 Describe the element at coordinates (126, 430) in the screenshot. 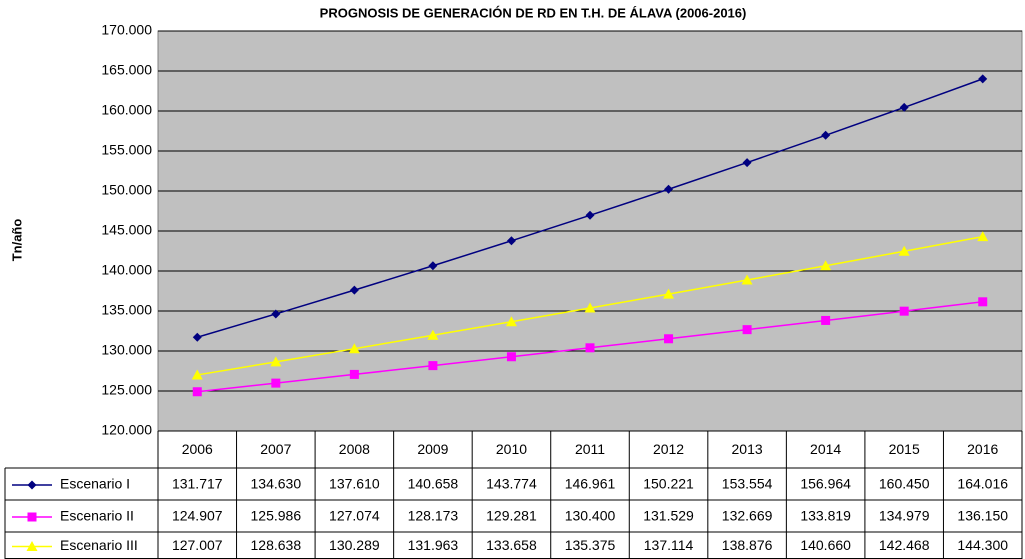

I see `y-tick-label: 120.000` at that location.